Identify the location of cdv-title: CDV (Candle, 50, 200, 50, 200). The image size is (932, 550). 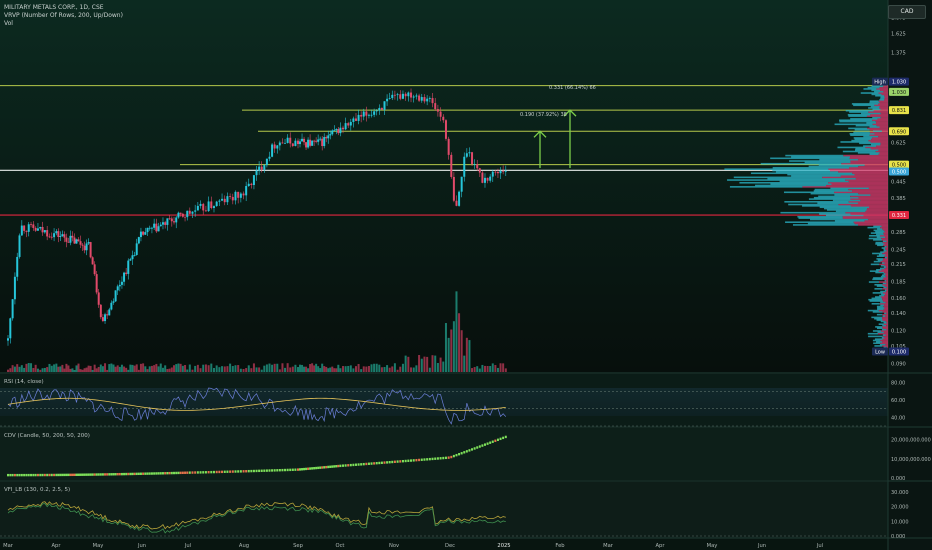
(47, 436).